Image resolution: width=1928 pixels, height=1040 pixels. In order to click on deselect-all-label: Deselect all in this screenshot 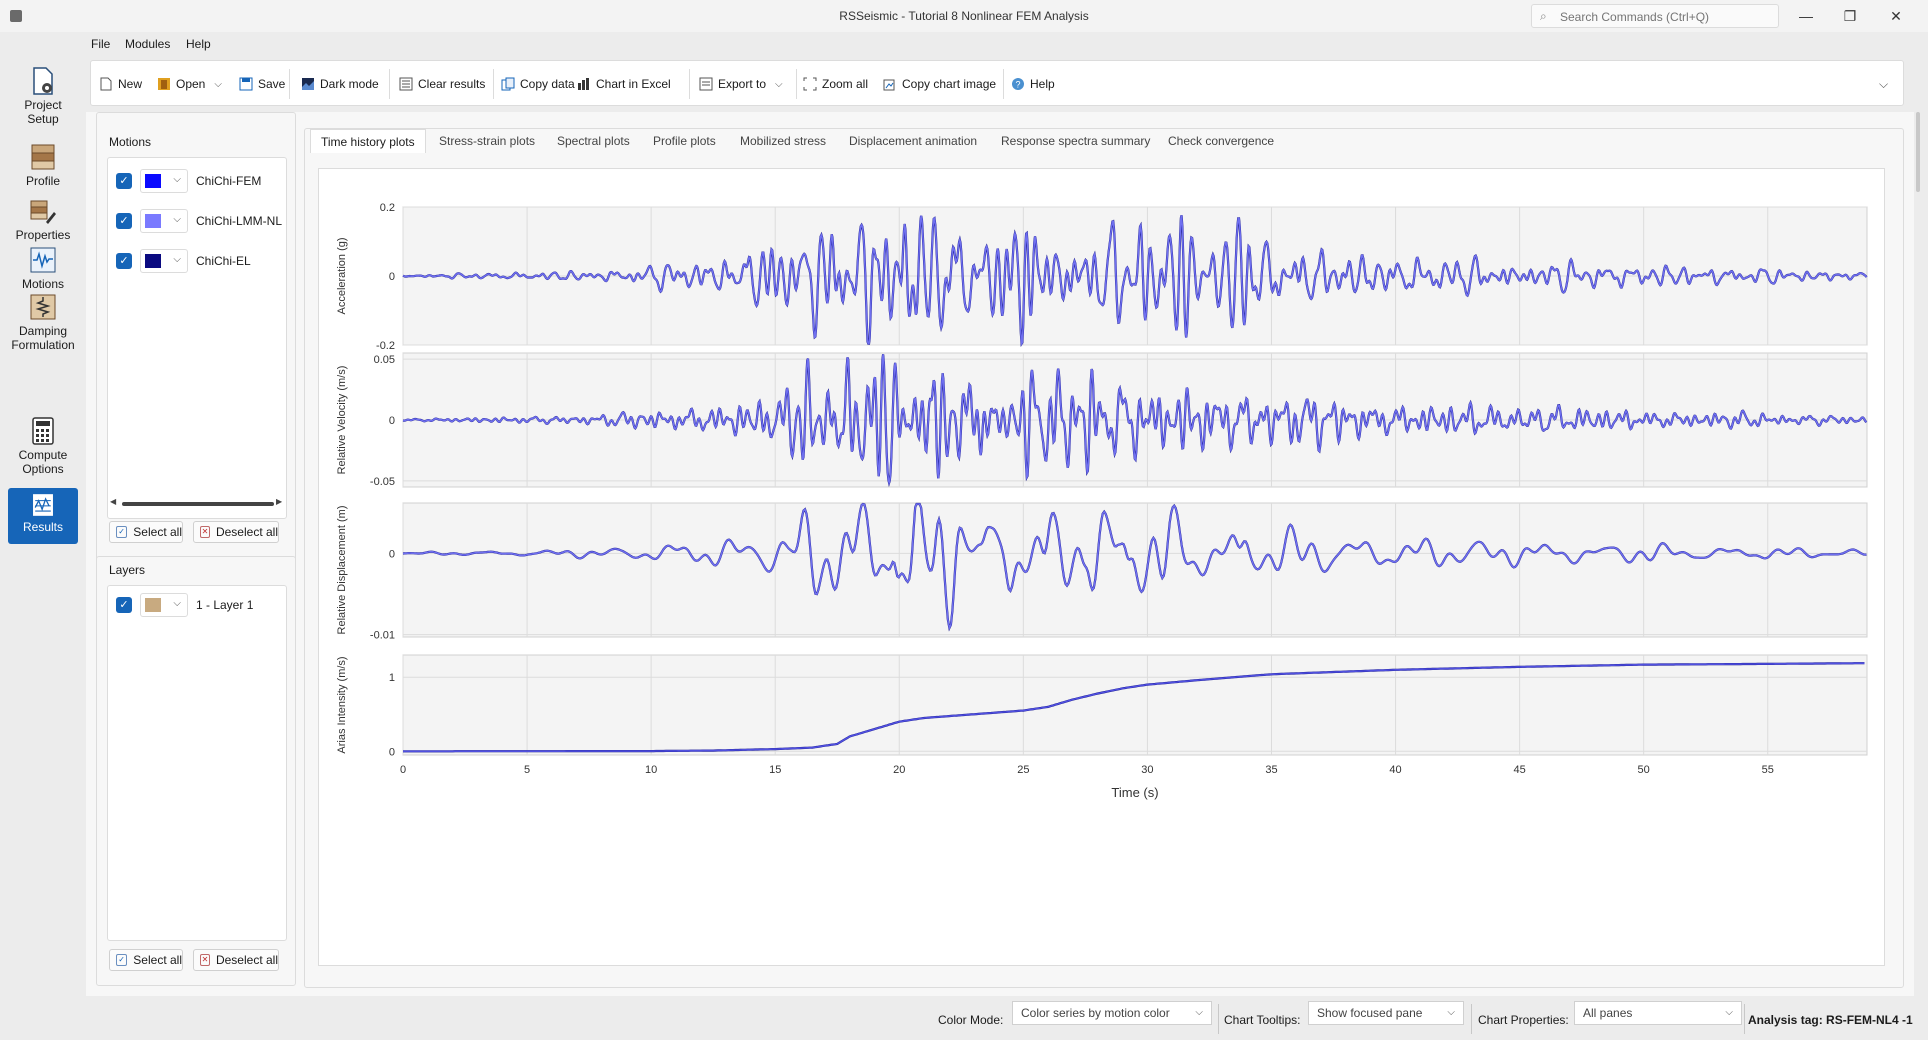, I will do `click(246, 532)`.